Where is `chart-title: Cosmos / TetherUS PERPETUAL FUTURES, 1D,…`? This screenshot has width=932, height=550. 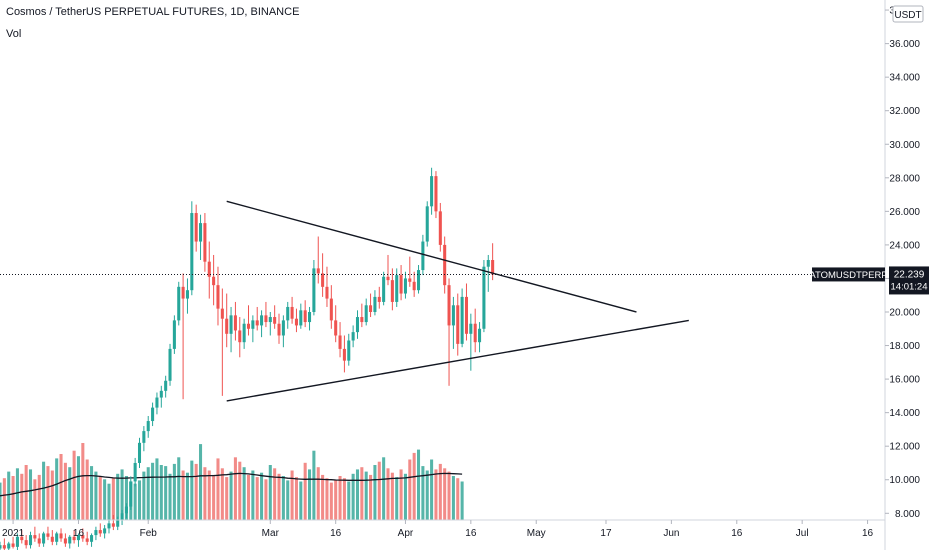 chart-title: Cosmos / TetherUS PERPETUAL FUTURES, 1D,… is located at coordinates (153, 12).